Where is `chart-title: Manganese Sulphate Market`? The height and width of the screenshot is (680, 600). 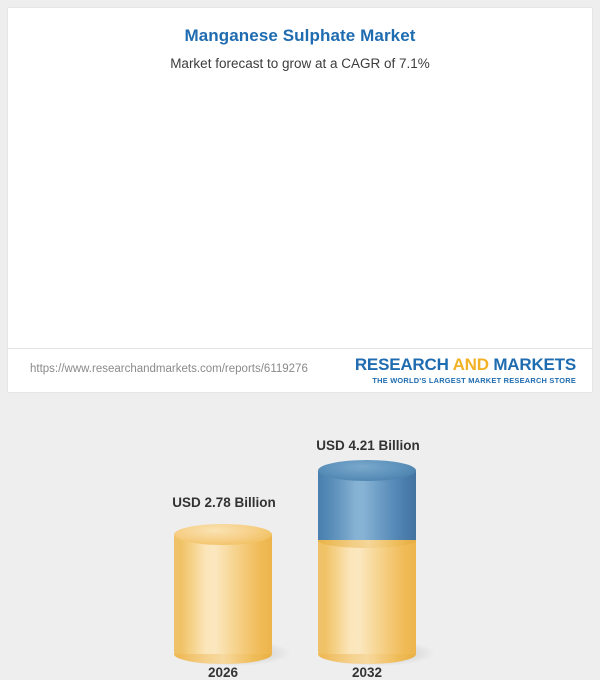
chart-title: Manganese Sulphate Market is located at coordinates (300, 35).